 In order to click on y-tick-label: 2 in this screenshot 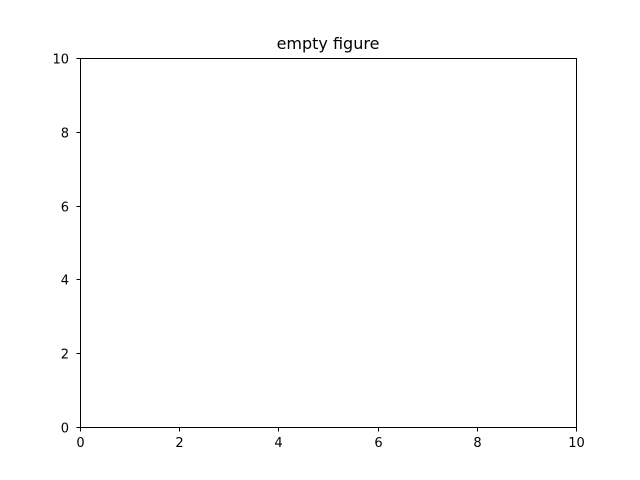, I will do `click(65, 355)`.